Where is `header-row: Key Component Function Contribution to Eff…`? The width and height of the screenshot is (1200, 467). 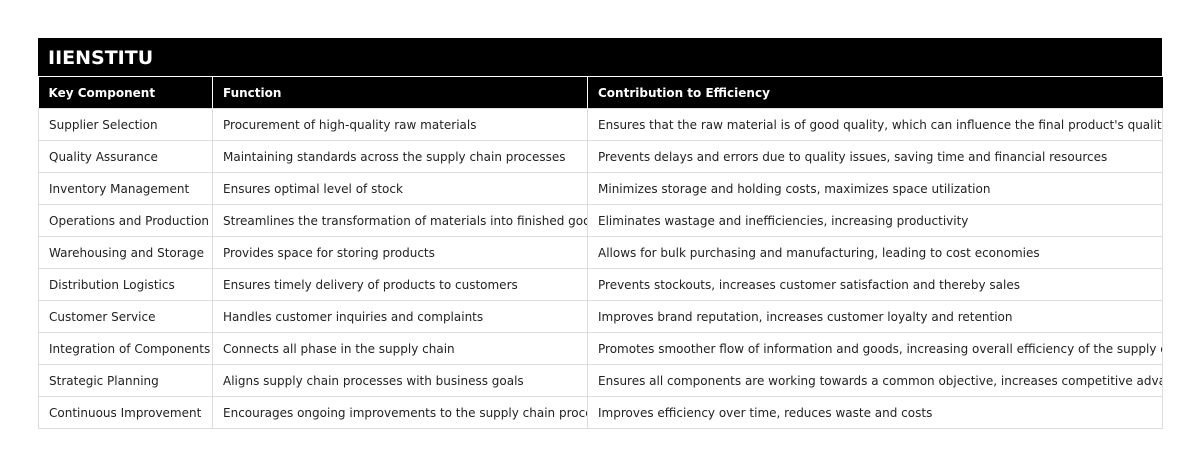 header-row: Key Component Function Contribution to Eff… is located at coordinates (600, 93).